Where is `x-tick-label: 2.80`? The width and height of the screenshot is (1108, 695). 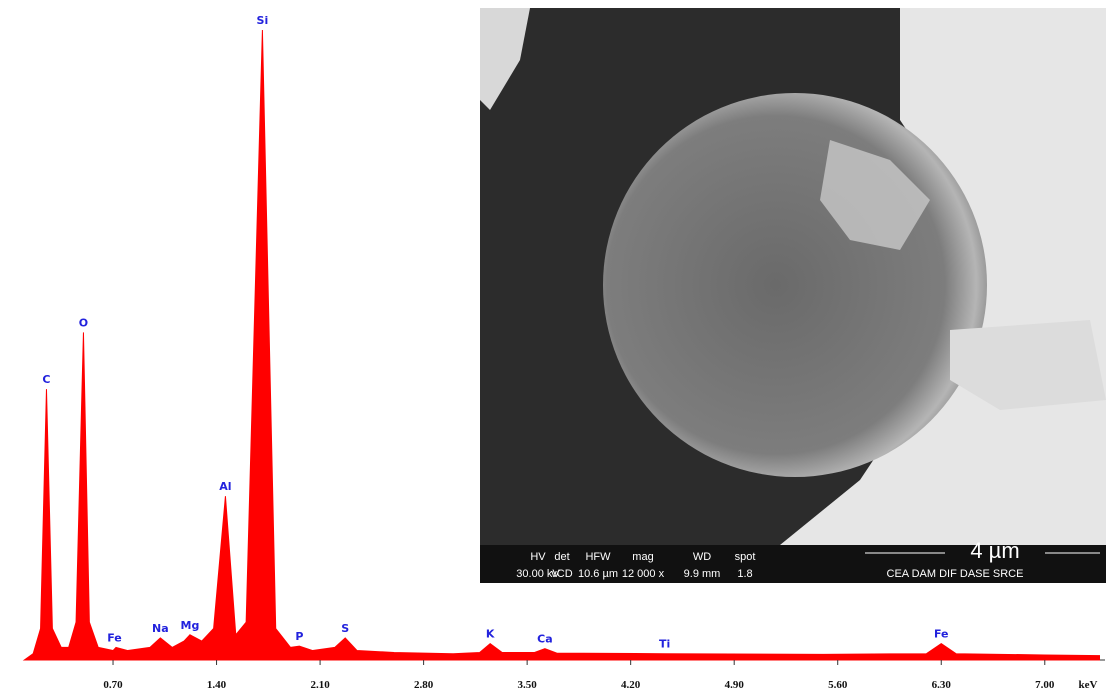 x-tick-label: 2.80 is located at coordinates (424, 685).